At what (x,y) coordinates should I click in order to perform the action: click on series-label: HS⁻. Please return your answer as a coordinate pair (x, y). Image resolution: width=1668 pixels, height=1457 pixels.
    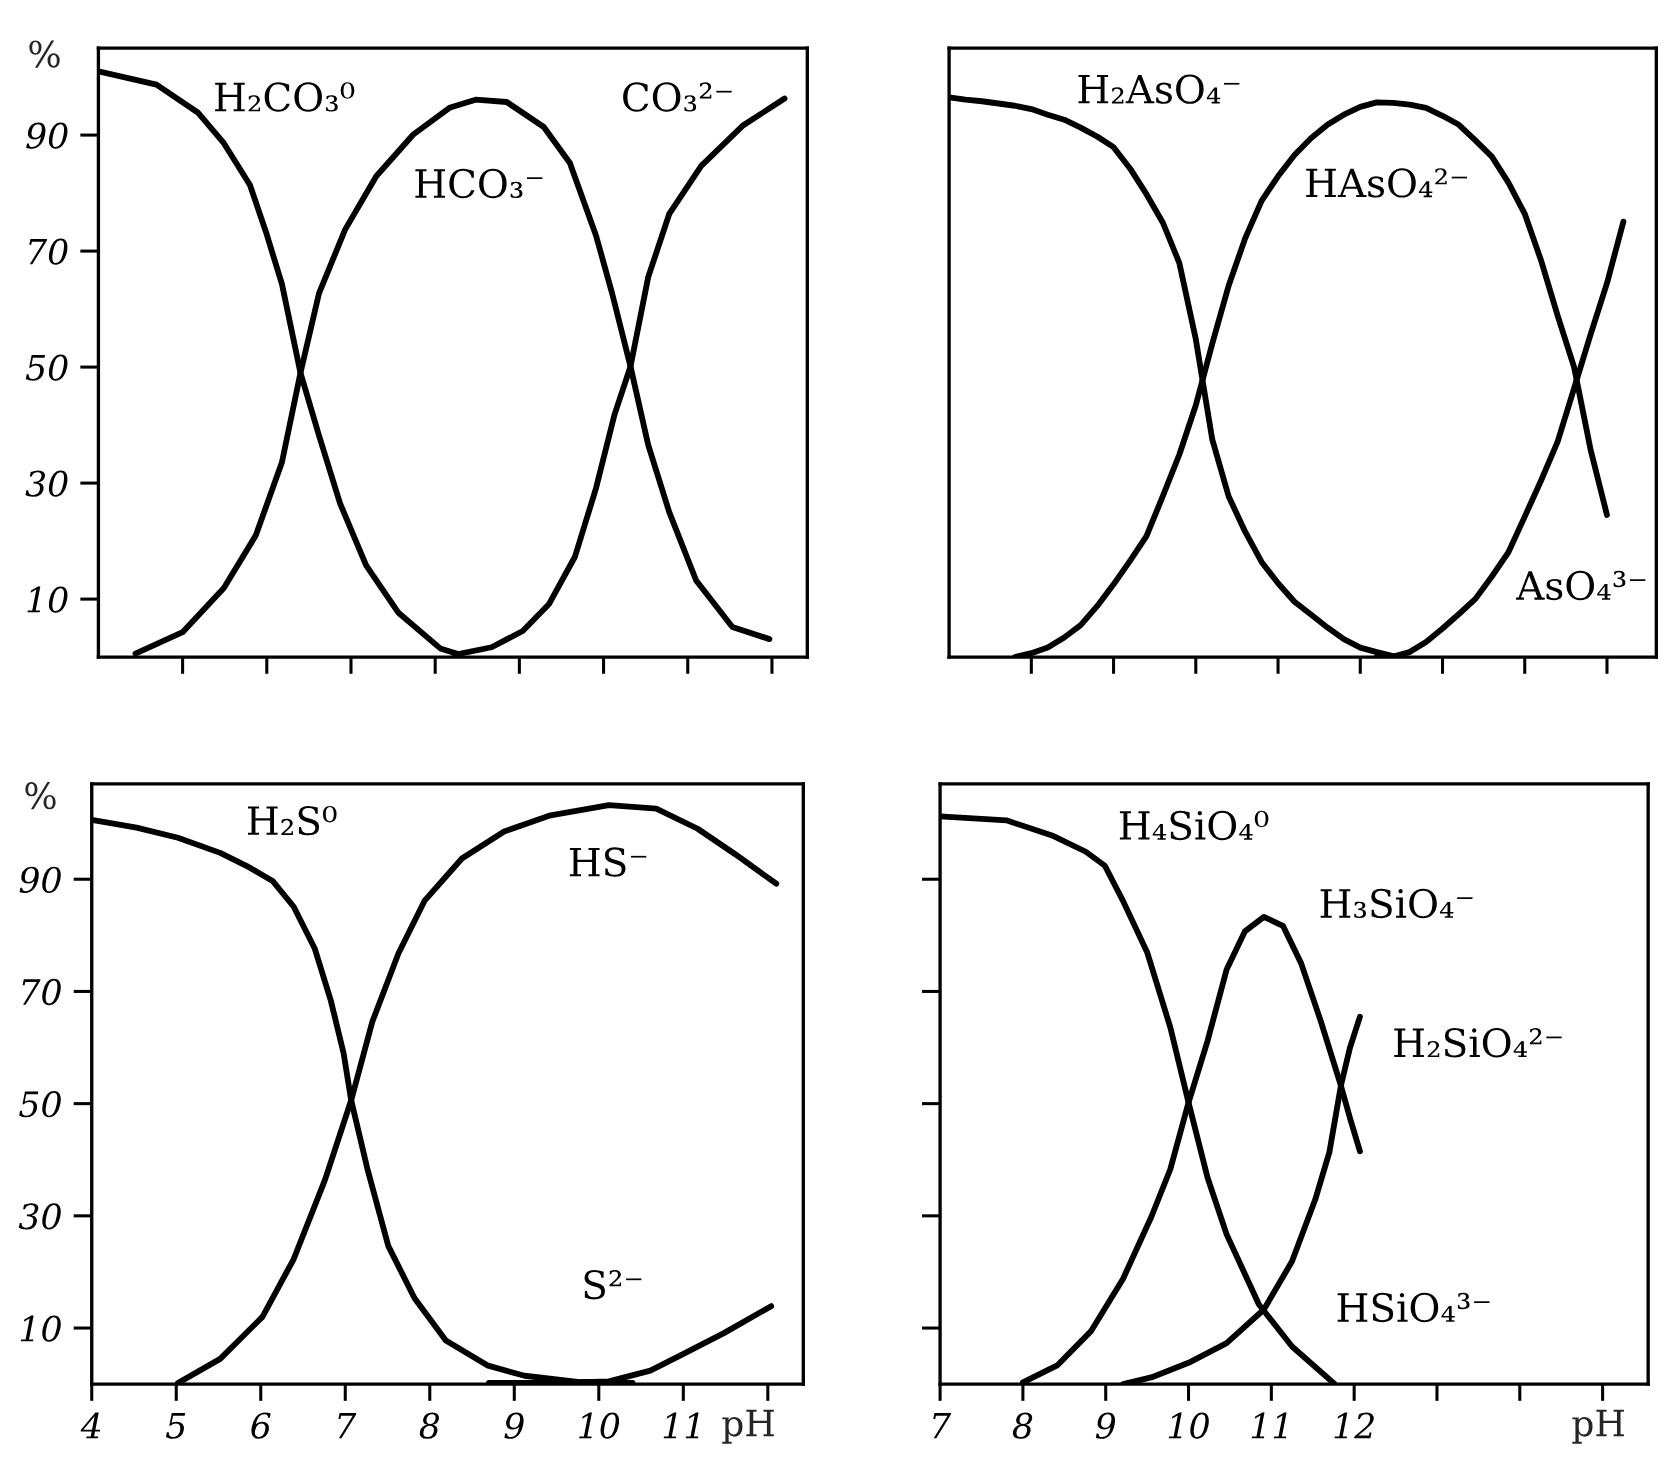
    Looking at the image, I should click on (608, 862).